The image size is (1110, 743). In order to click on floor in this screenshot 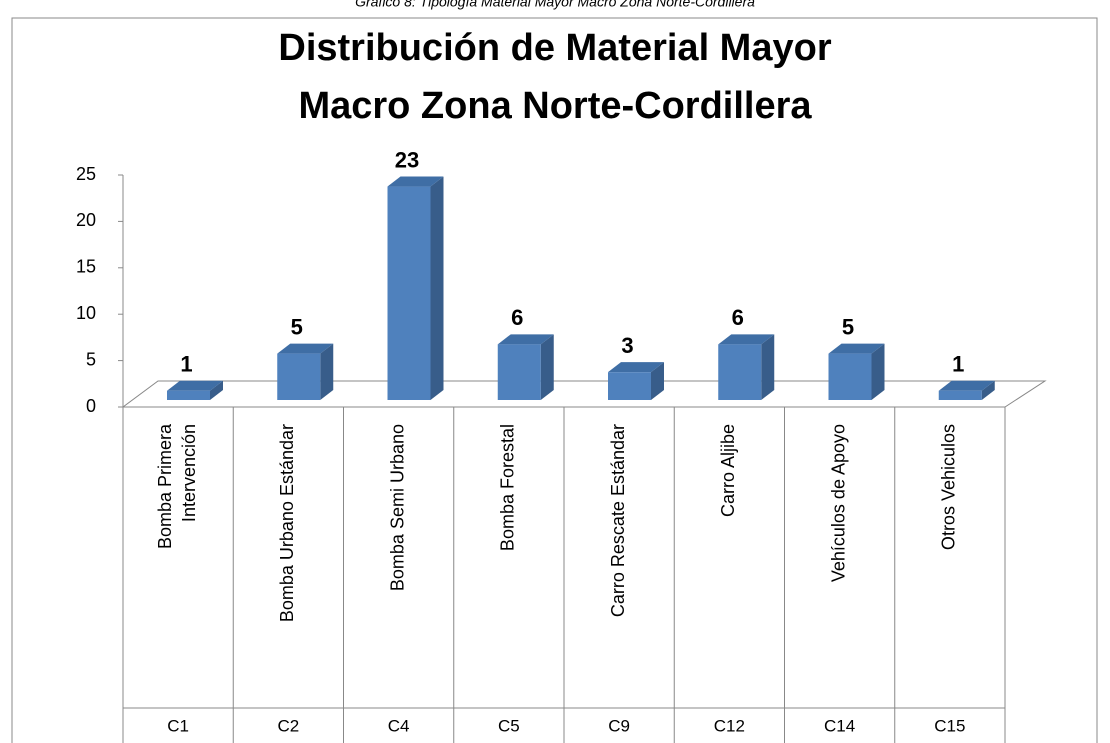, I will do `click(584, 394)`.